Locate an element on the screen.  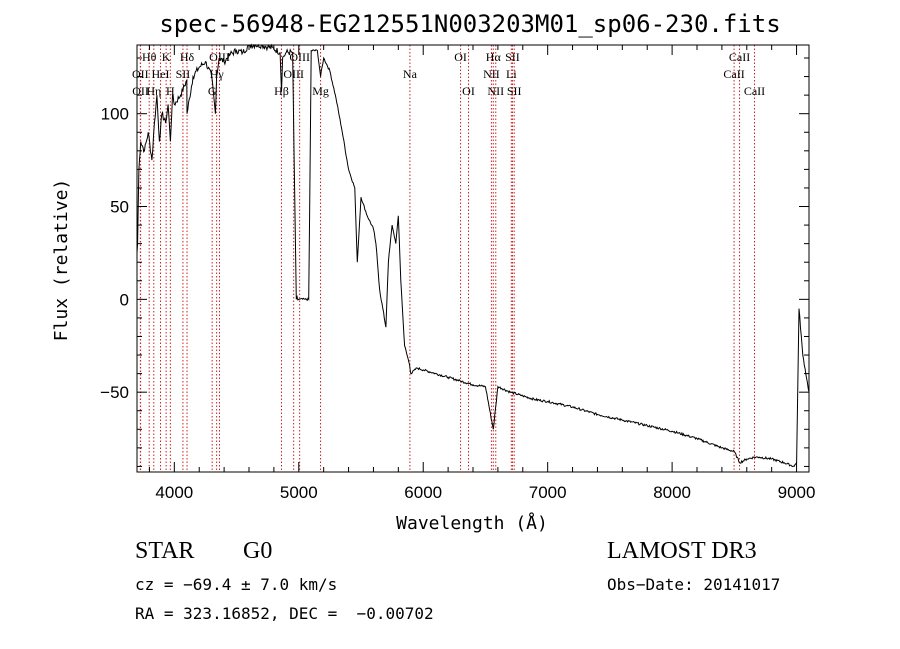
spectral-line-label: Na is located at coordinates (410, 74).